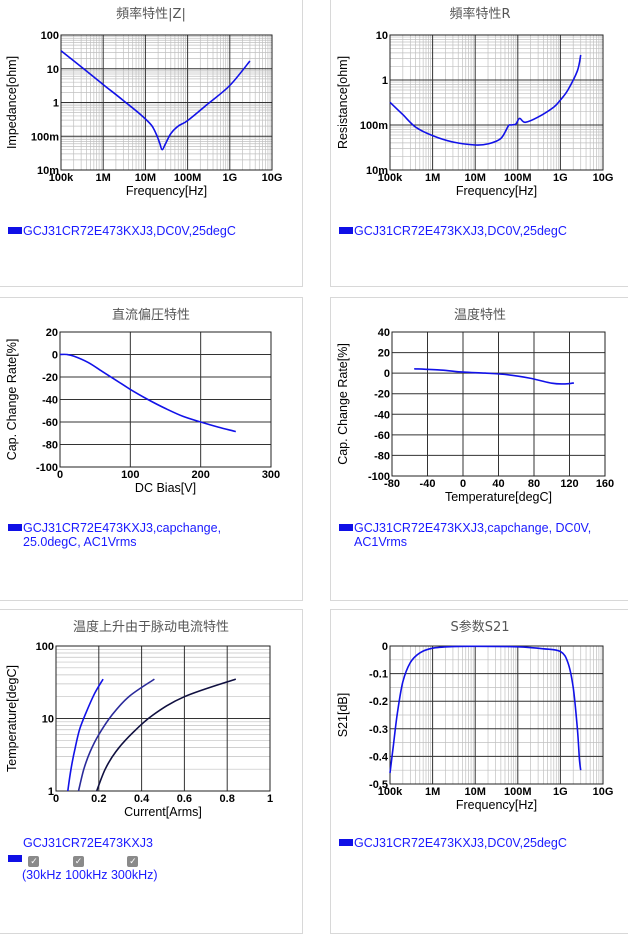  I want to click on y-axis-label: Impedance[ohm], so click(12, 102).